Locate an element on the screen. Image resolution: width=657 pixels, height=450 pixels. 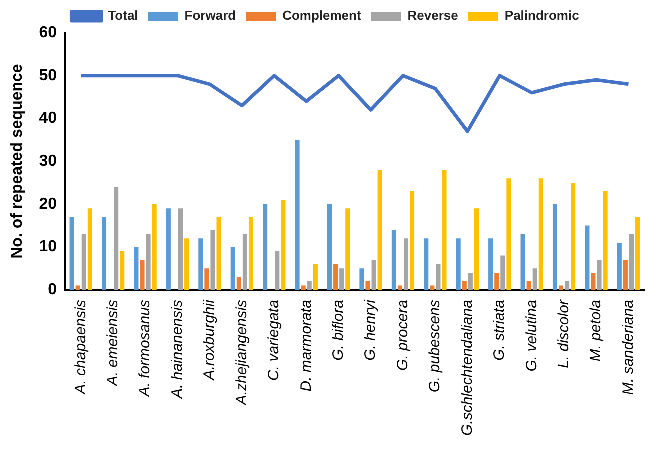
x-tick-label: G.schlechtendaliana is located at coordinates (467, 368).